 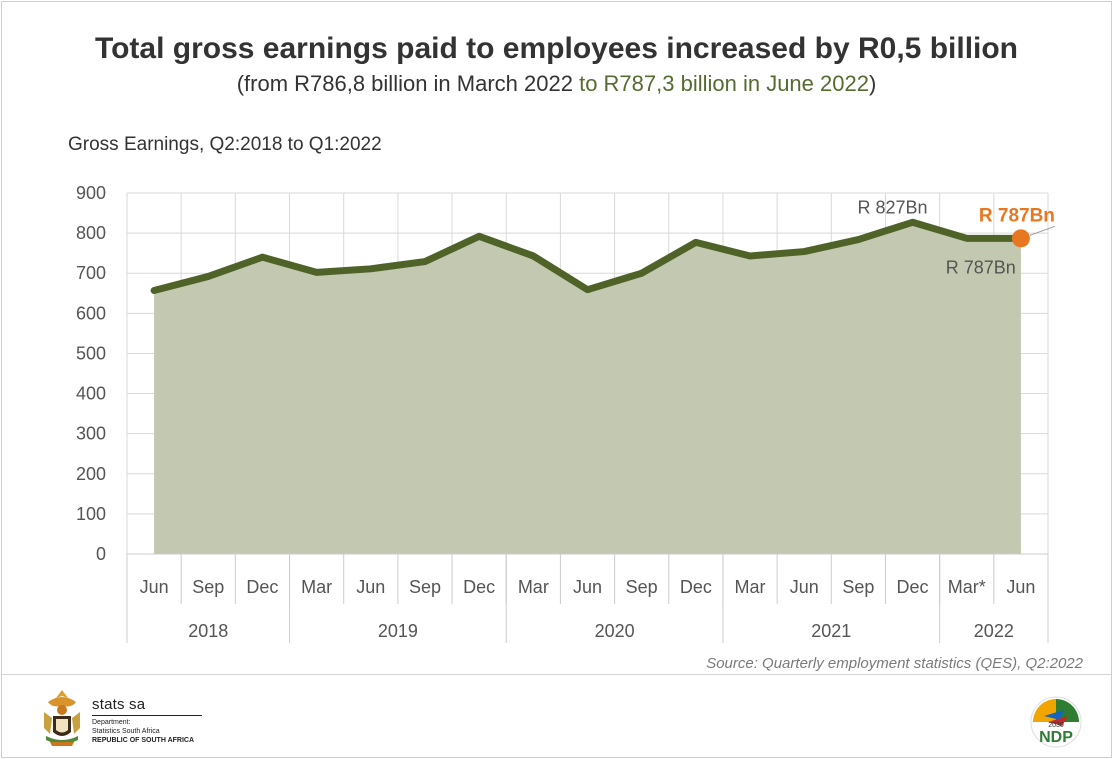 I want to click on y-tick-label: 300, so click(x=91, y=434).